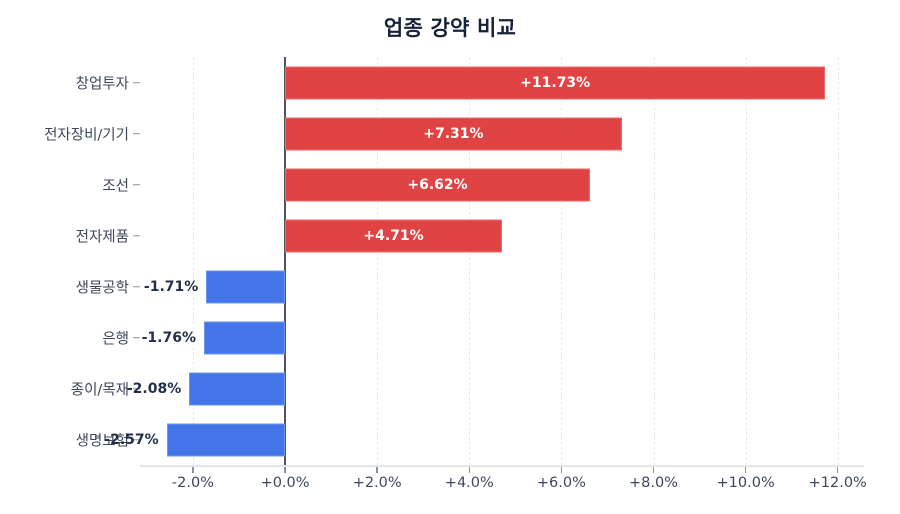 The image size is (900, 514). Describe the element at coordinates (654, 483) in the screenshot. I see `x-tick-label: +8.0%` at that location.